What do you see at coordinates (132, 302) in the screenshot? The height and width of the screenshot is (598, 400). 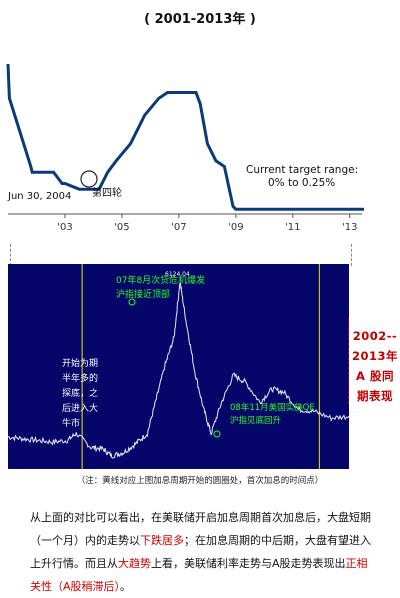 I see `peak-circle` at bounding box center [132, 302].